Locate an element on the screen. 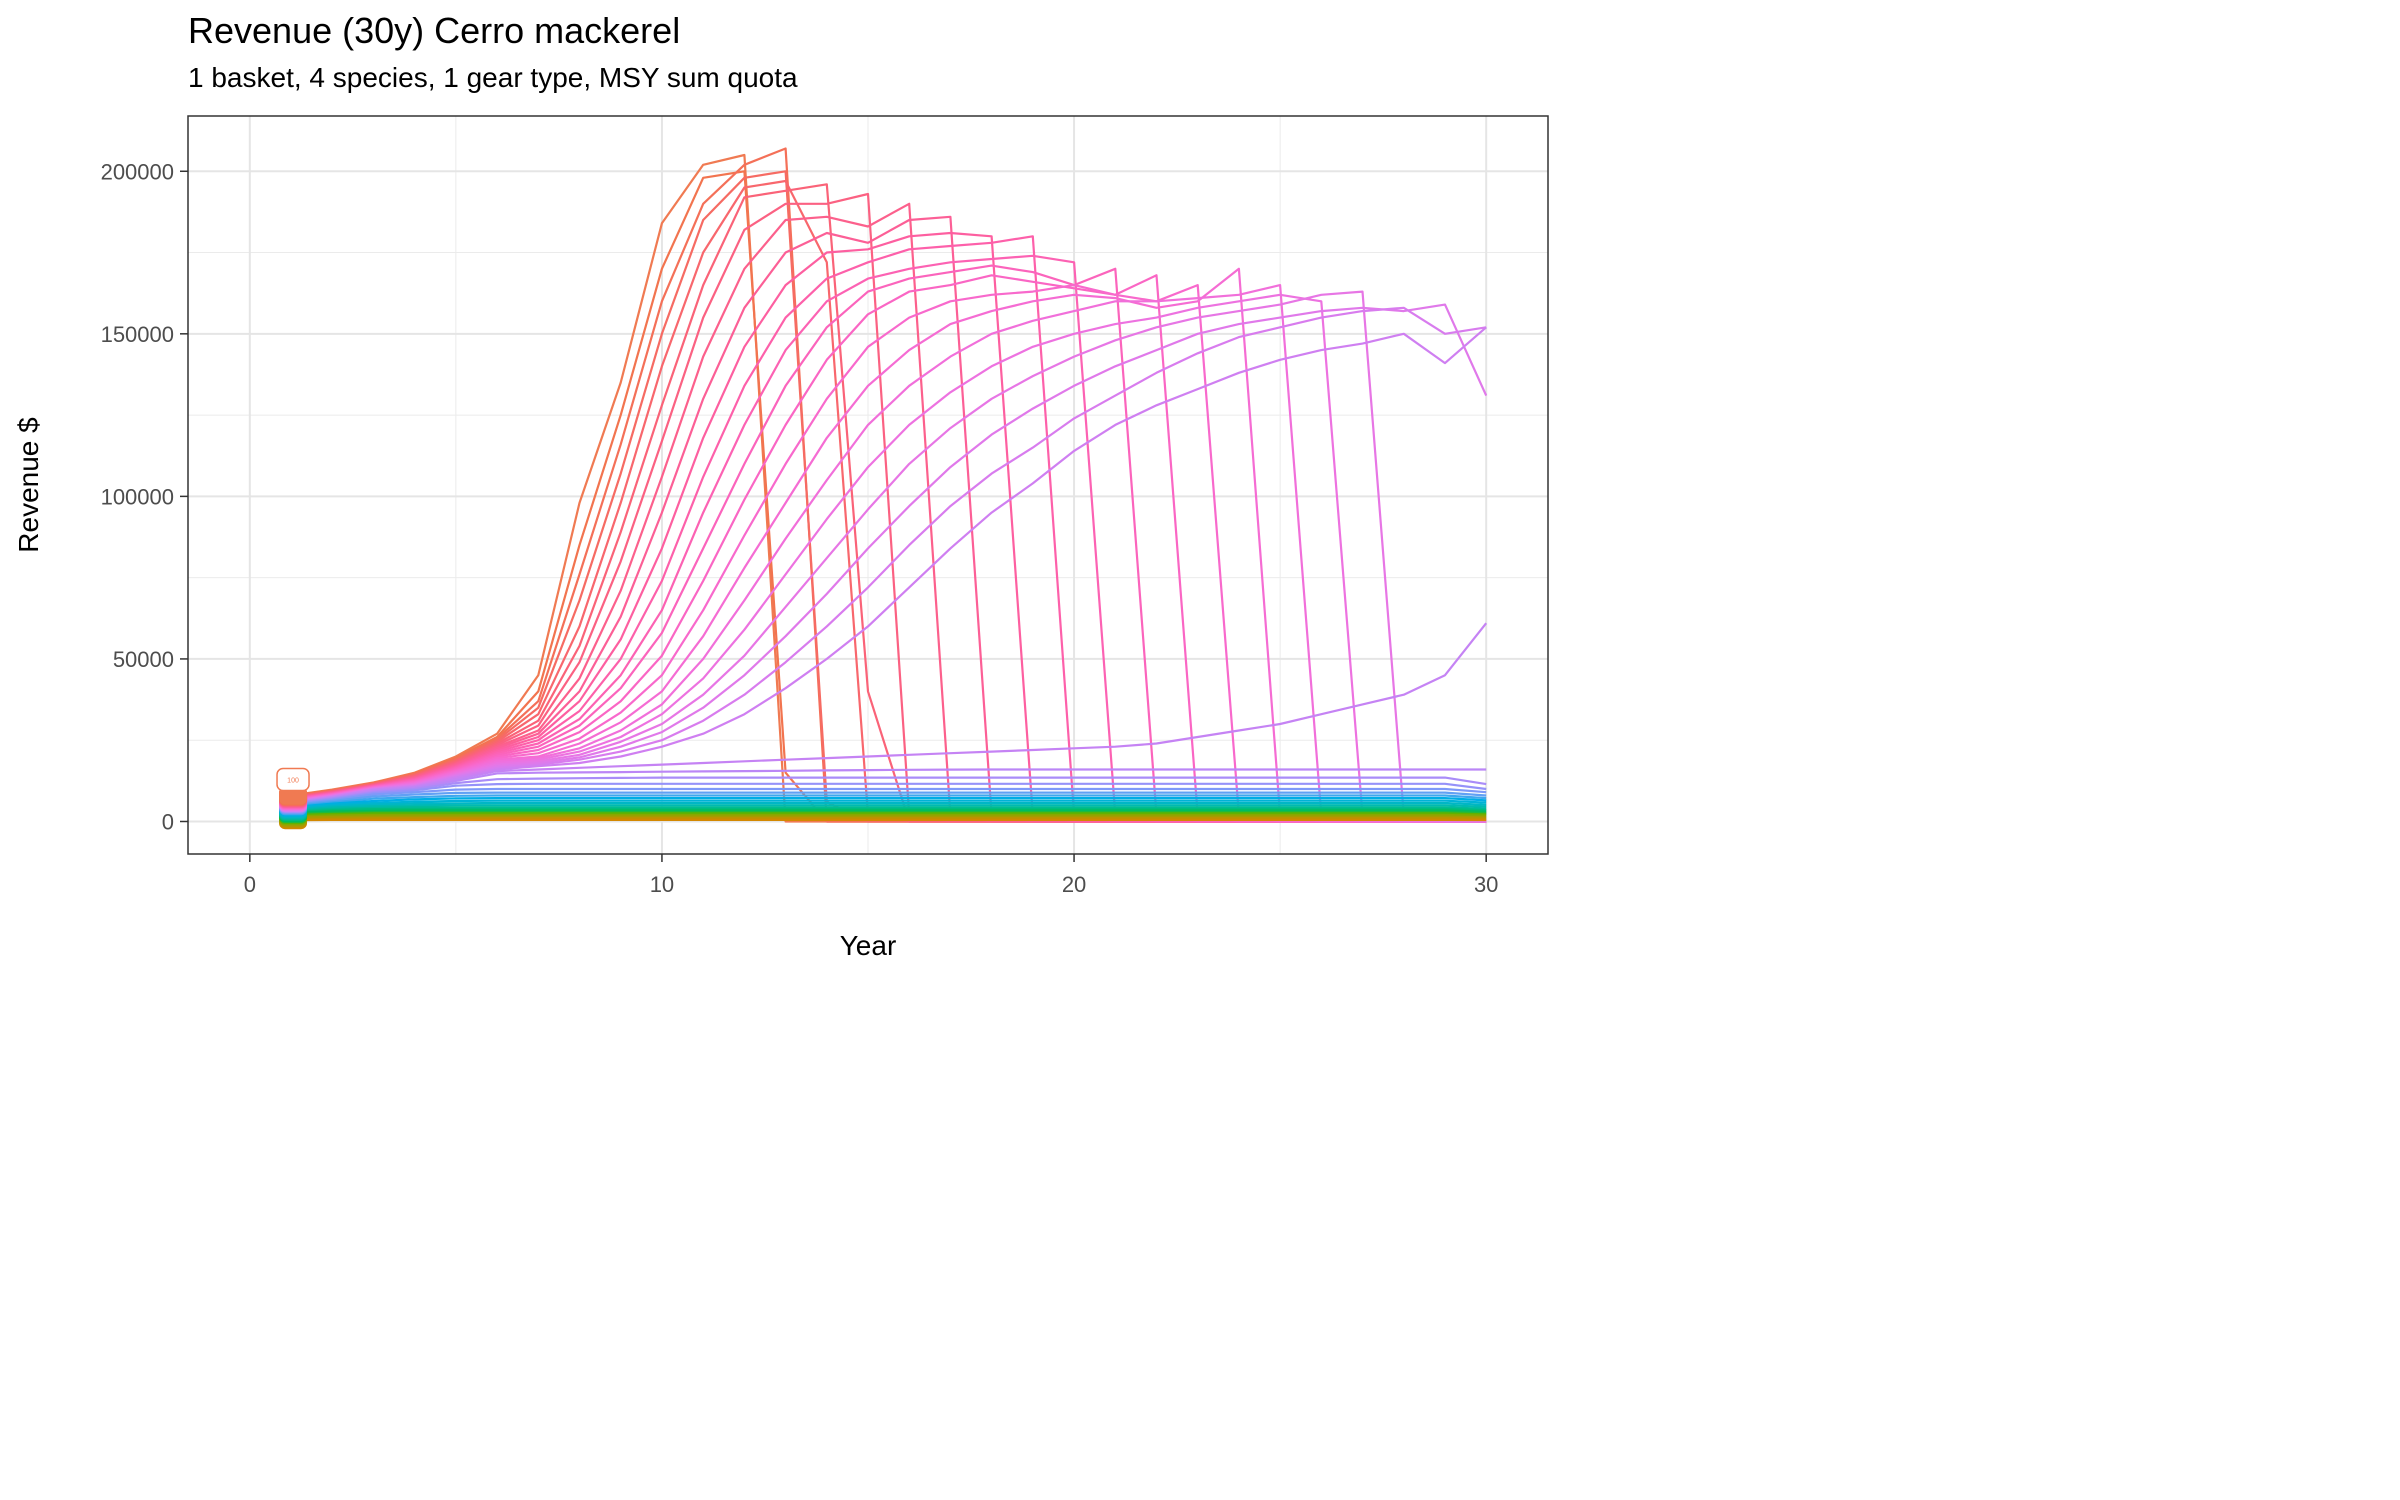 Image resolution: width=2400 pixels, height=1500 pixels. start-label-group: 100 is located at coordinates (293, 779).